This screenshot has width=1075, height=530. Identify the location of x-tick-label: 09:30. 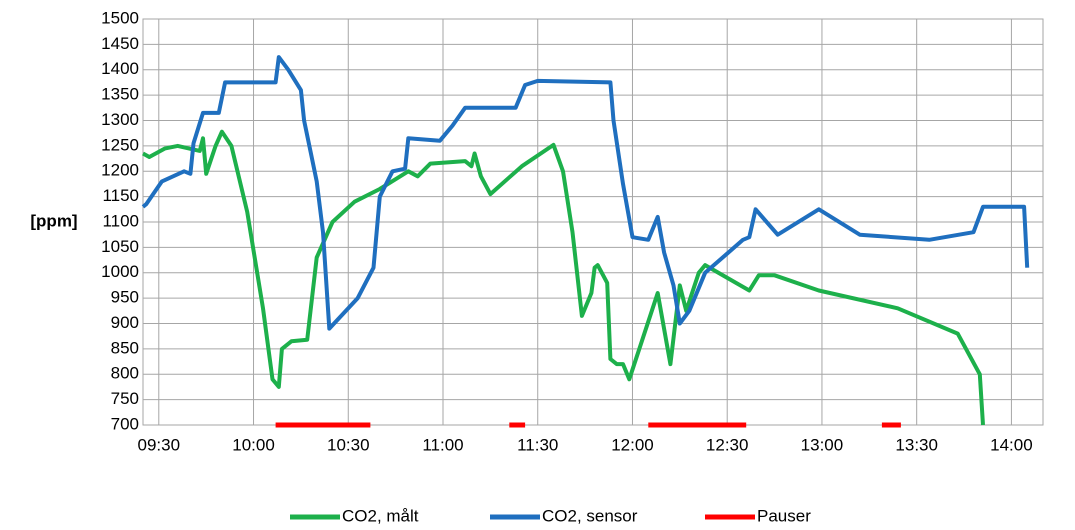
(159, 444).